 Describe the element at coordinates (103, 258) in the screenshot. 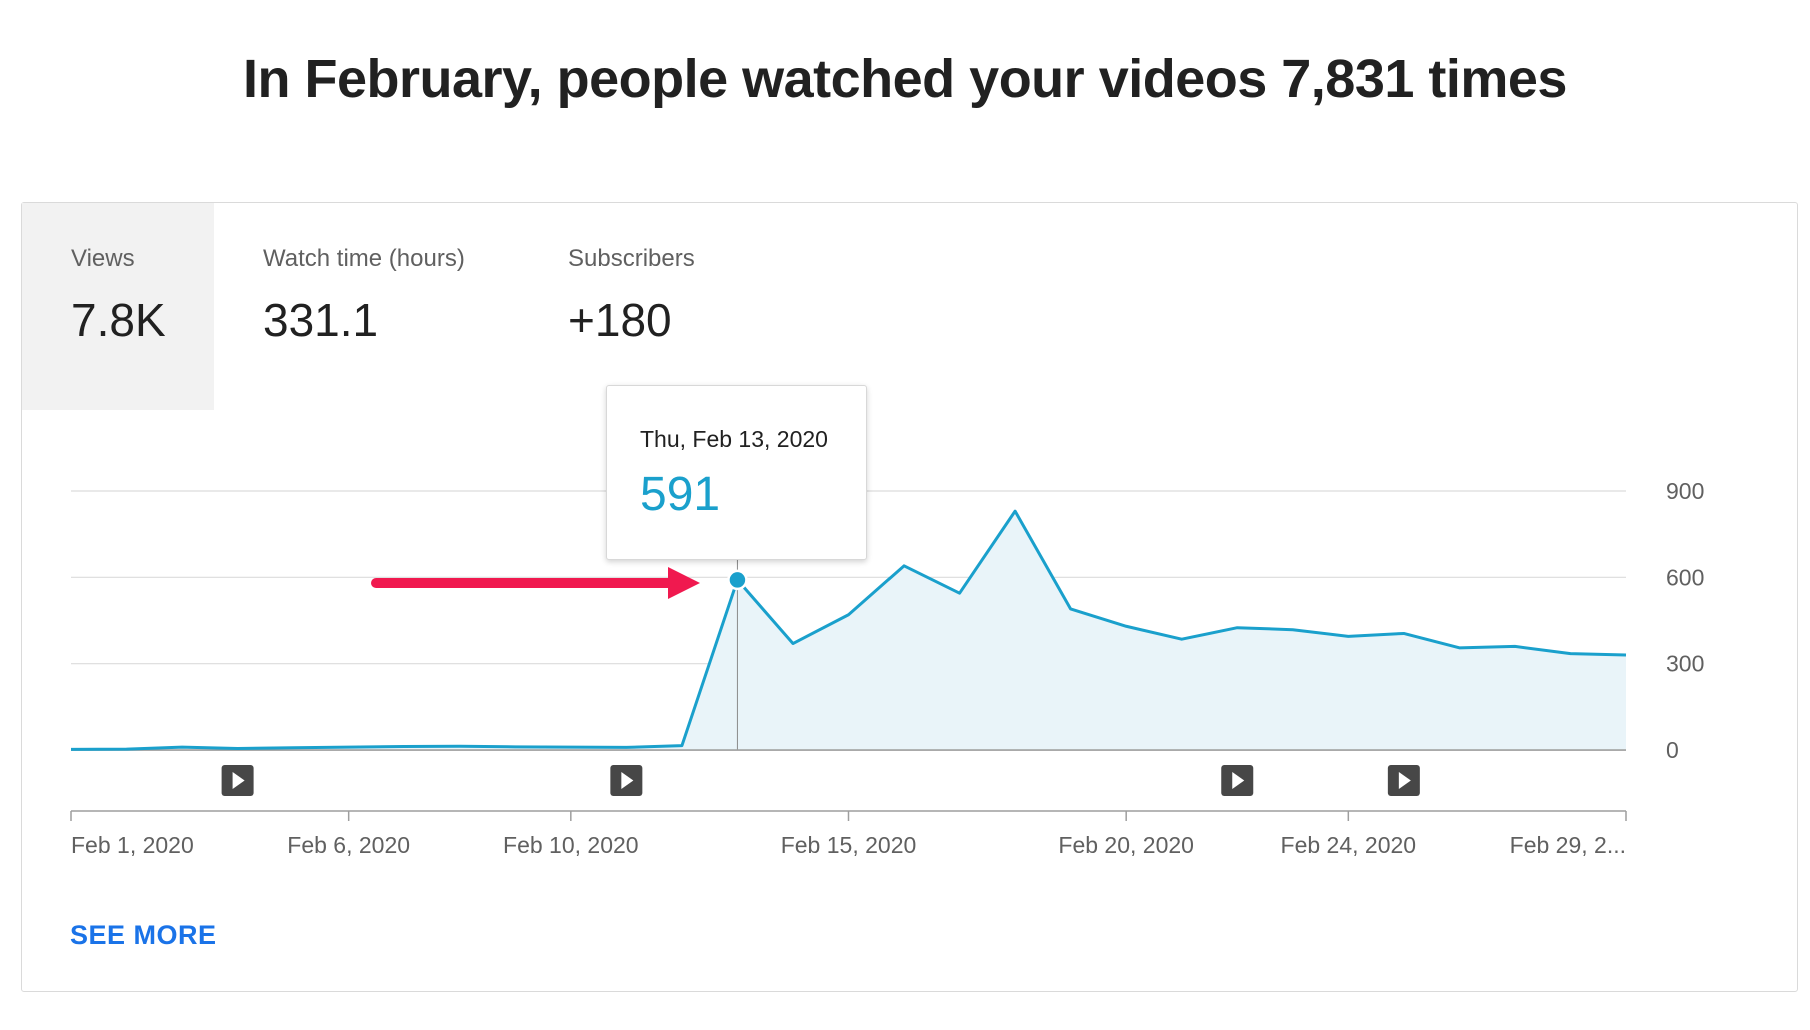

I see `metric-label: Views` at that location.